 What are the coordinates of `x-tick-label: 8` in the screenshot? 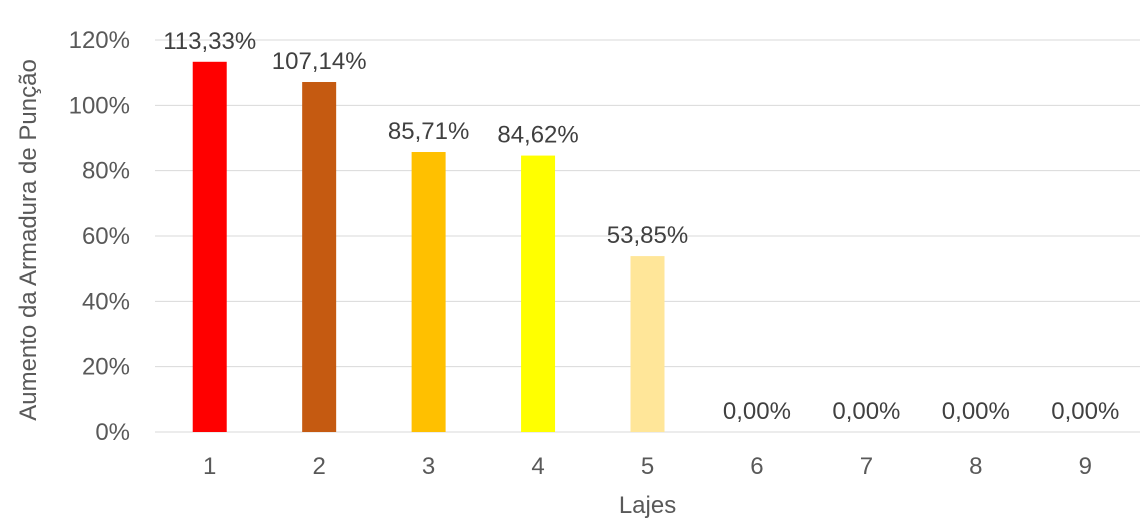 It's located at (975, 466).